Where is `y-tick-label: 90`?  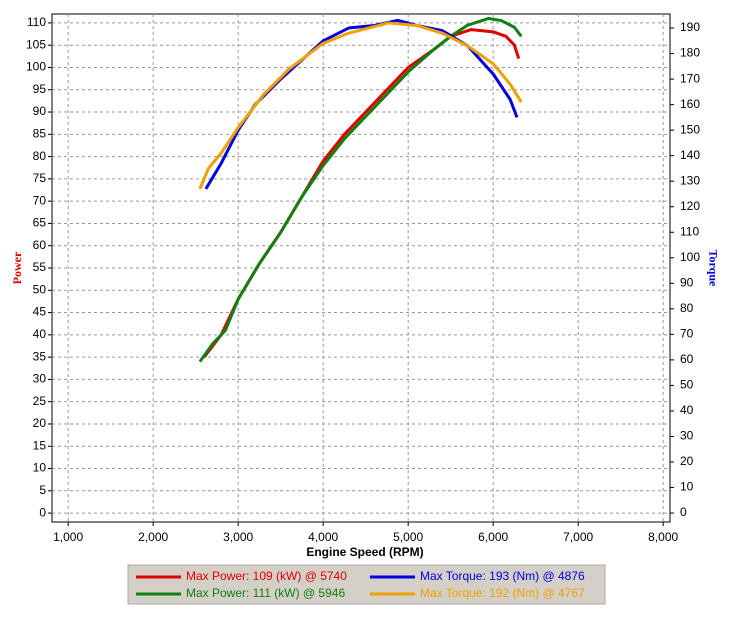
y-tick-label: 90 is located at coordinates (40, 111).